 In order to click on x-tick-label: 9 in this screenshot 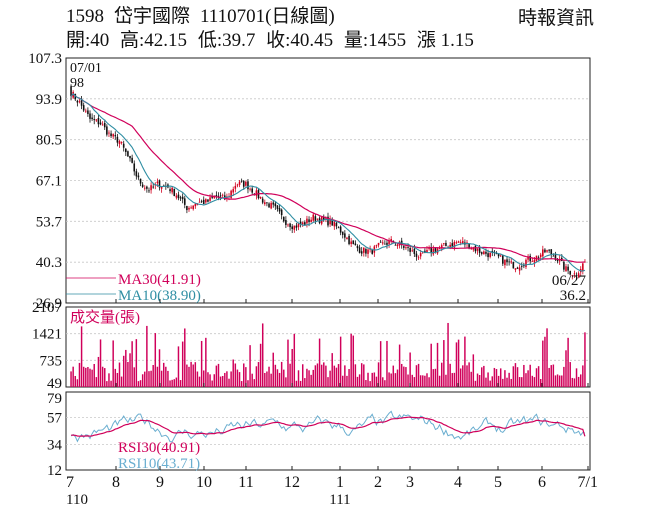, I will do `click(160, 482)`.